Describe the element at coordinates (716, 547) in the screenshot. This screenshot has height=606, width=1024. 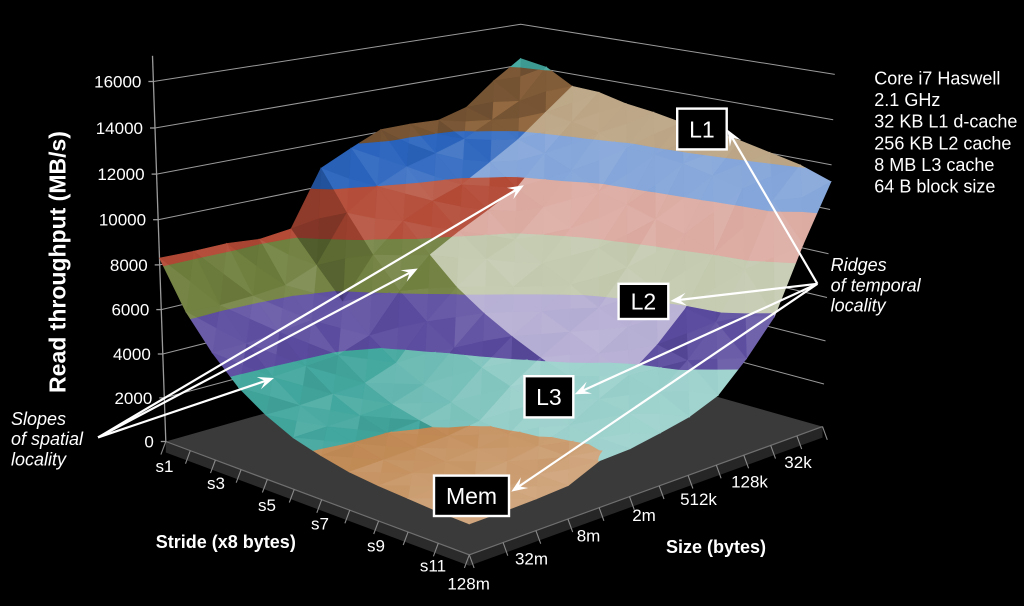
I see `svg-text: Size (bytes)` at that location.